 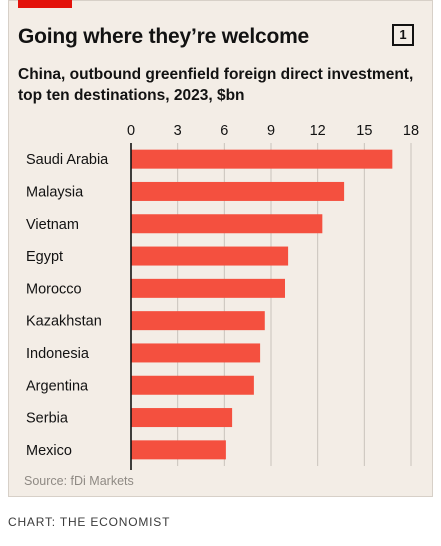 What do you see at coordinates (89, 522) in the screenshot?
I see `chart-credit: CHART: THE ECONOMIST` at bounding box center [89, 522].